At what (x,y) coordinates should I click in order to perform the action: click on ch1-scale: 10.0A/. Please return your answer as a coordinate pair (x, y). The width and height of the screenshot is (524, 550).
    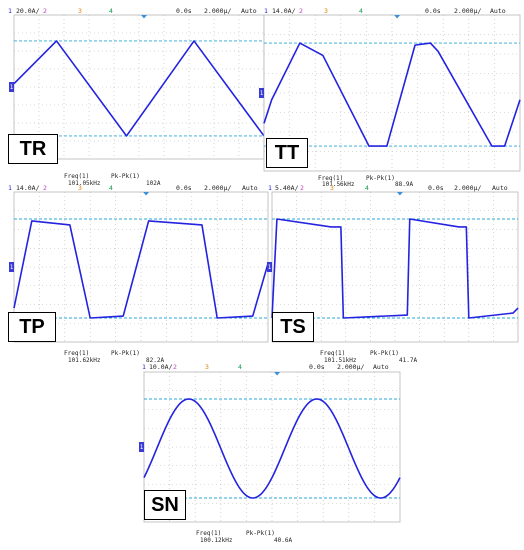
    Looking at the image, I should click on (161, 367).